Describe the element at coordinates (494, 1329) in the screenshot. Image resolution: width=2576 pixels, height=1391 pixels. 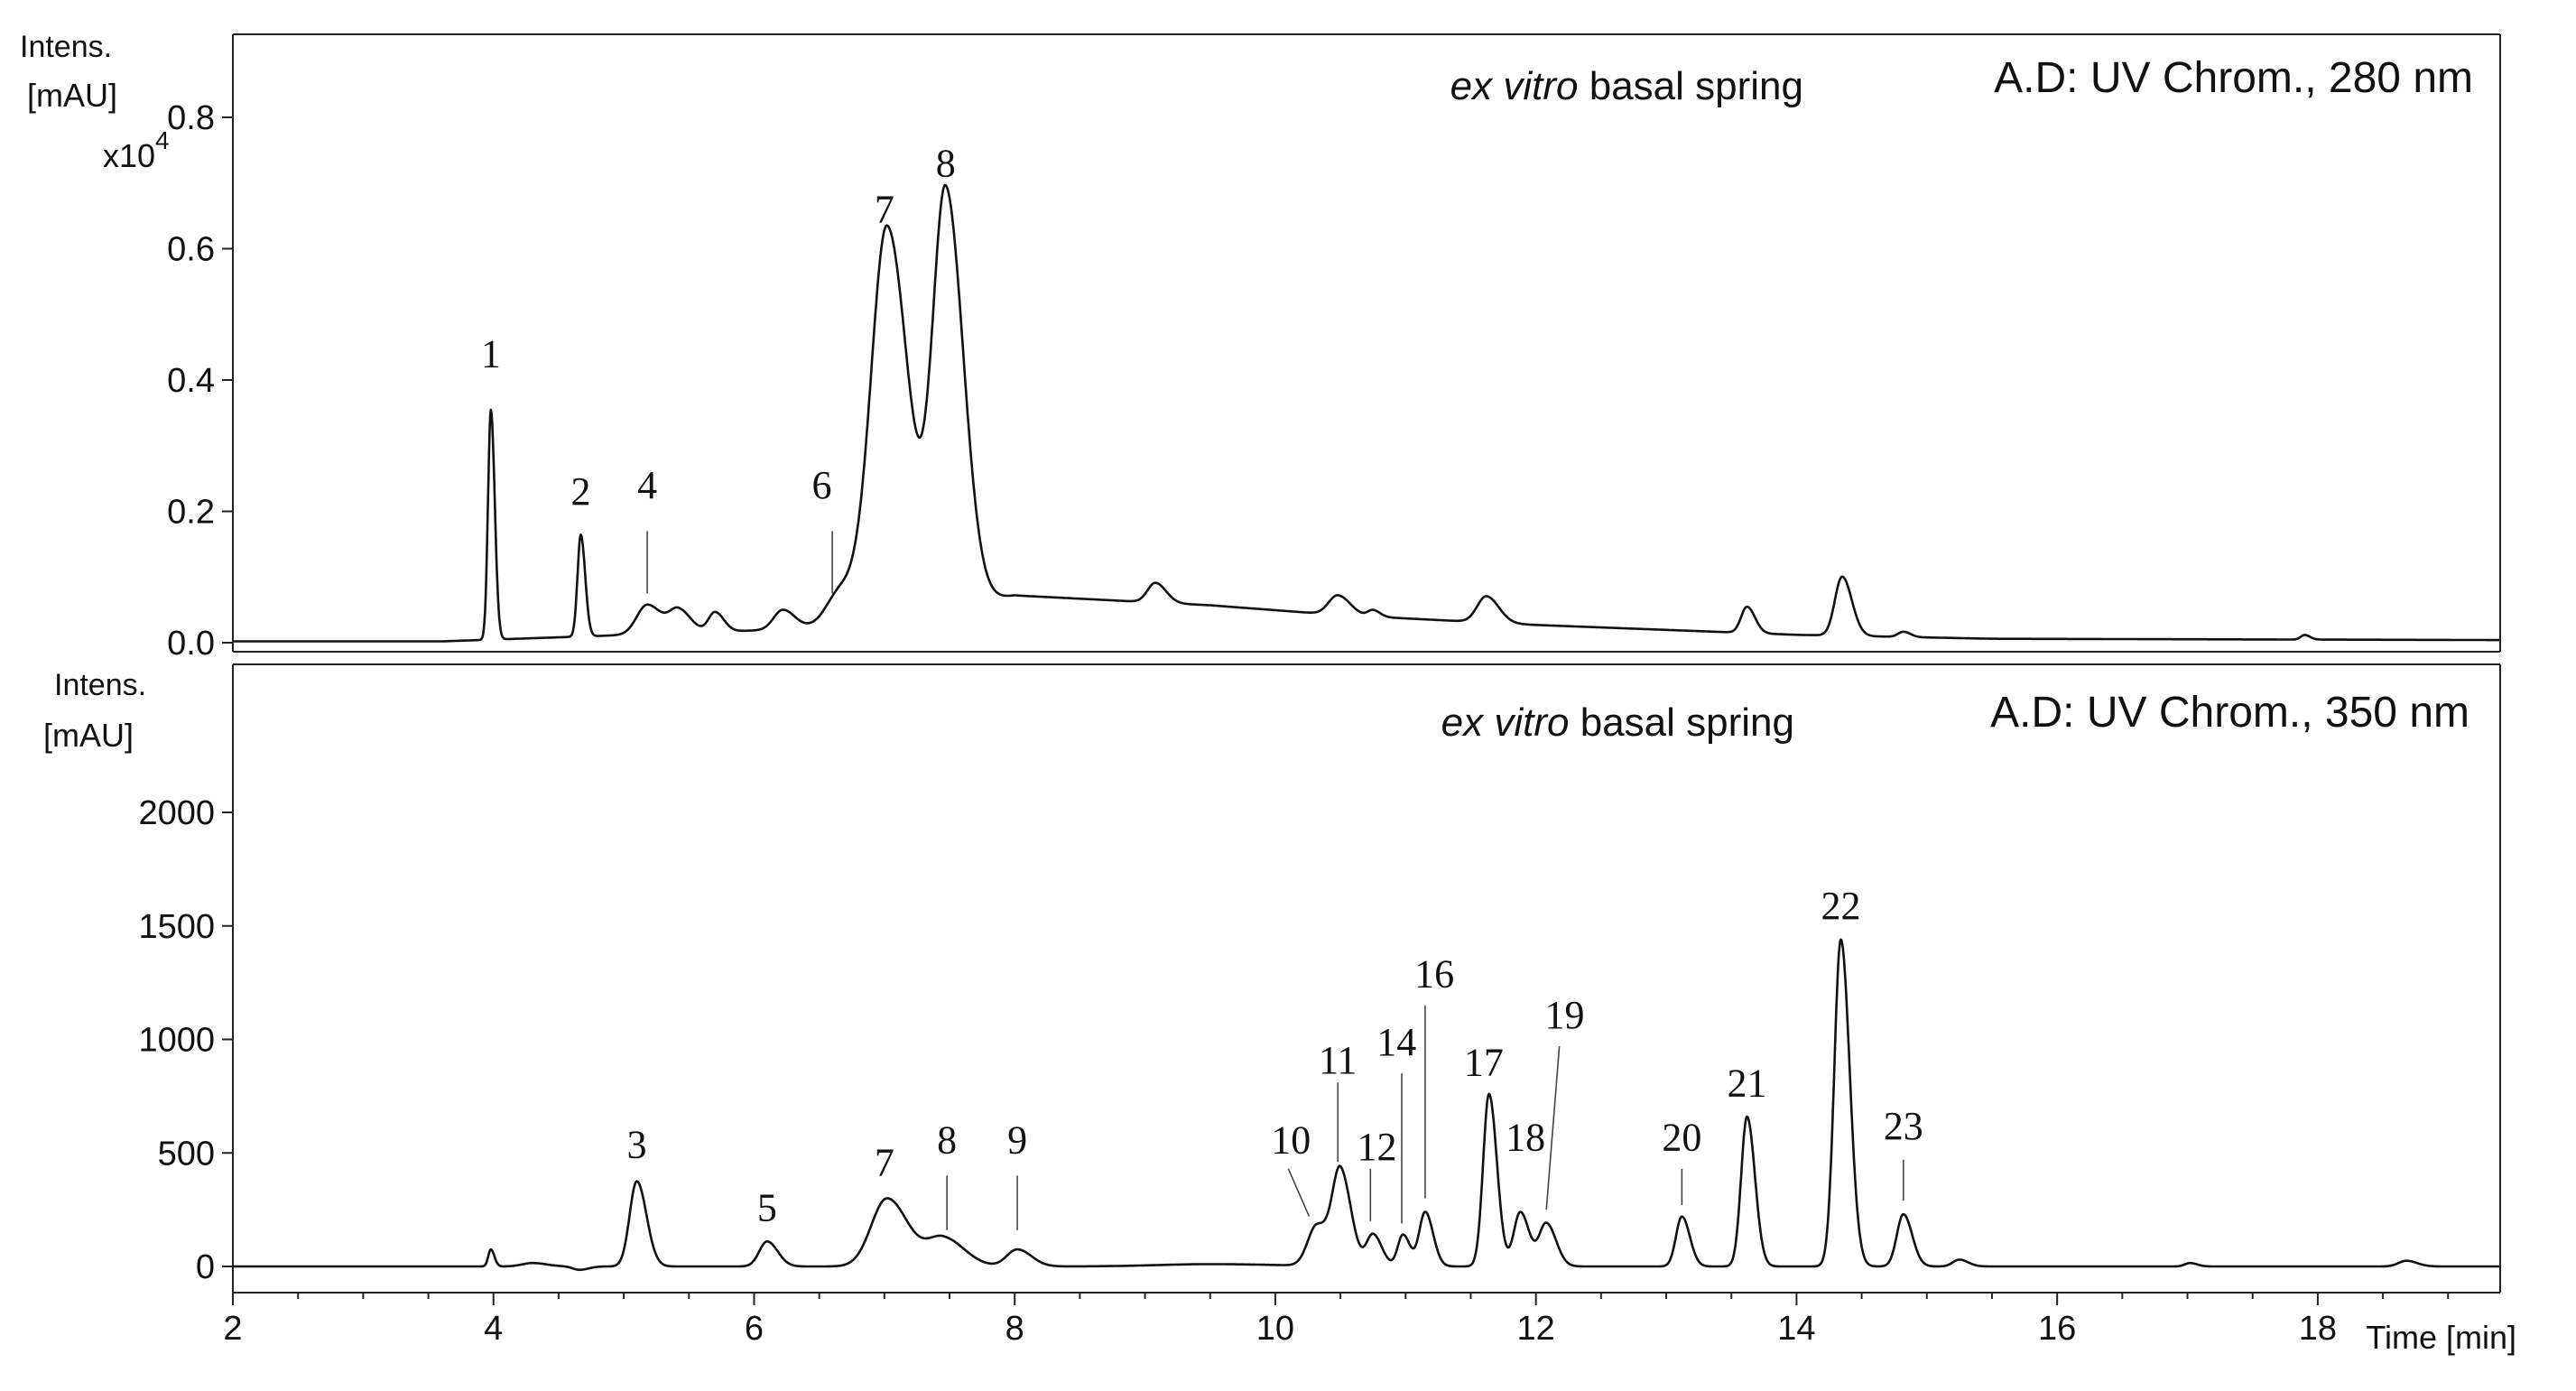
I see `x-tick-label: 4` at that location.